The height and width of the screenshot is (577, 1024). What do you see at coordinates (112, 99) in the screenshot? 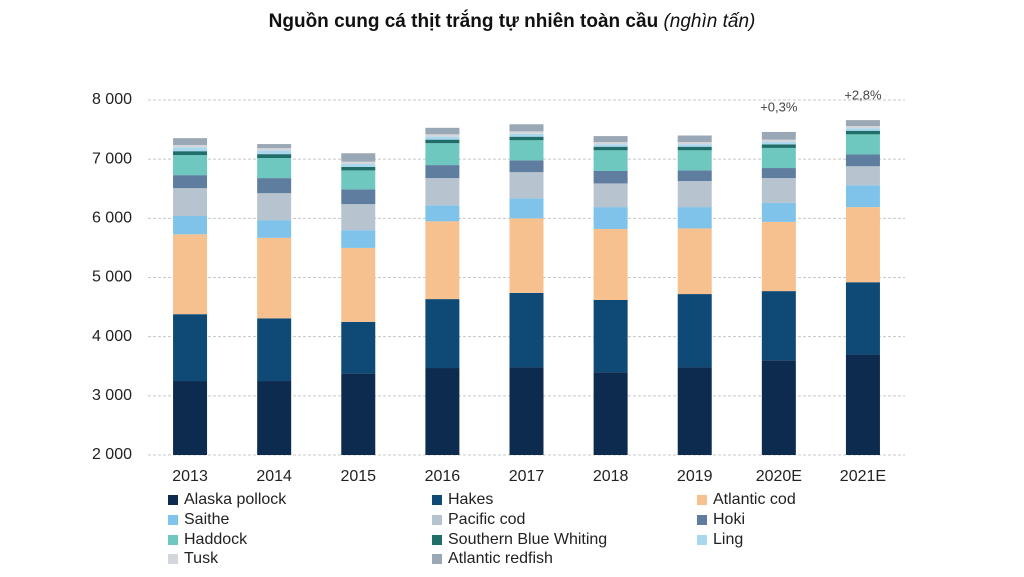
I see `y-tick-label: 8 000` at bounding box center [112, 99].